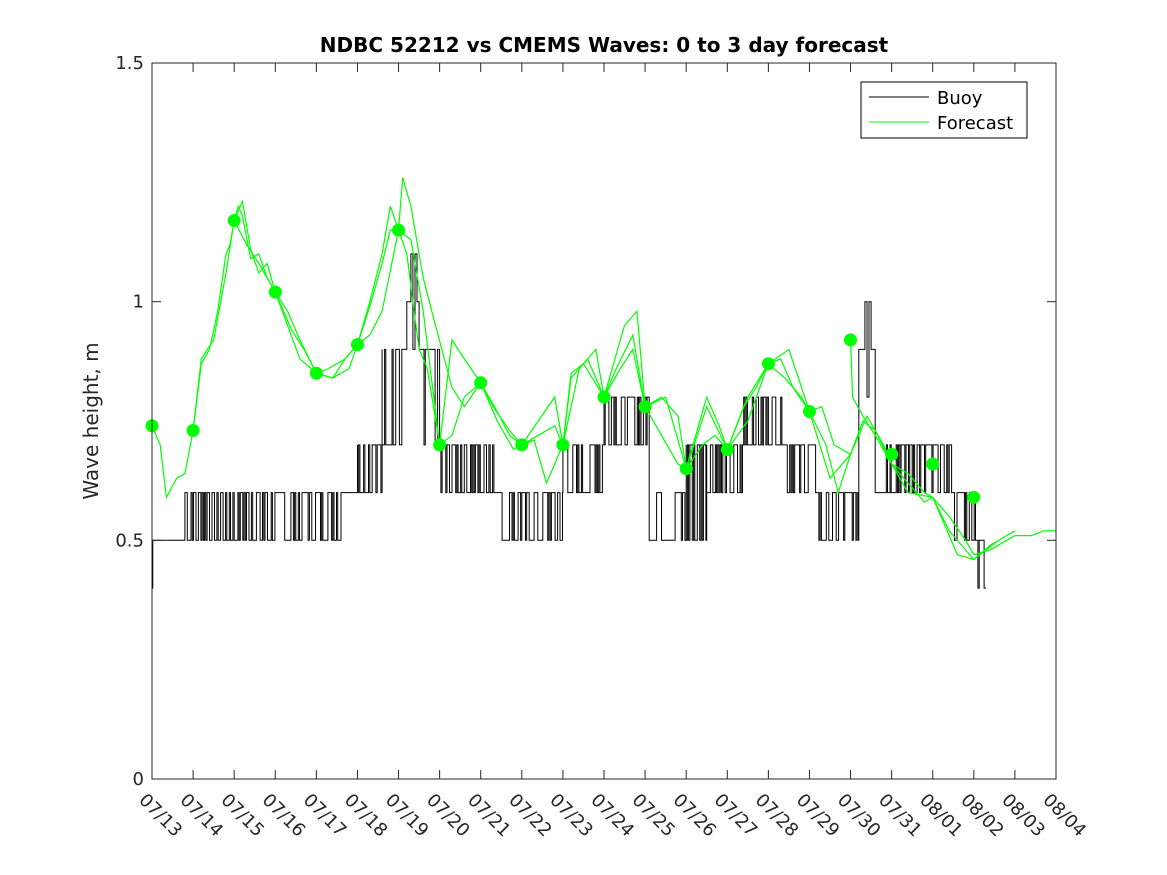 This screenshot has width=1167, height=875. I want to click on y-tick-label: 0, so click(138, 779).